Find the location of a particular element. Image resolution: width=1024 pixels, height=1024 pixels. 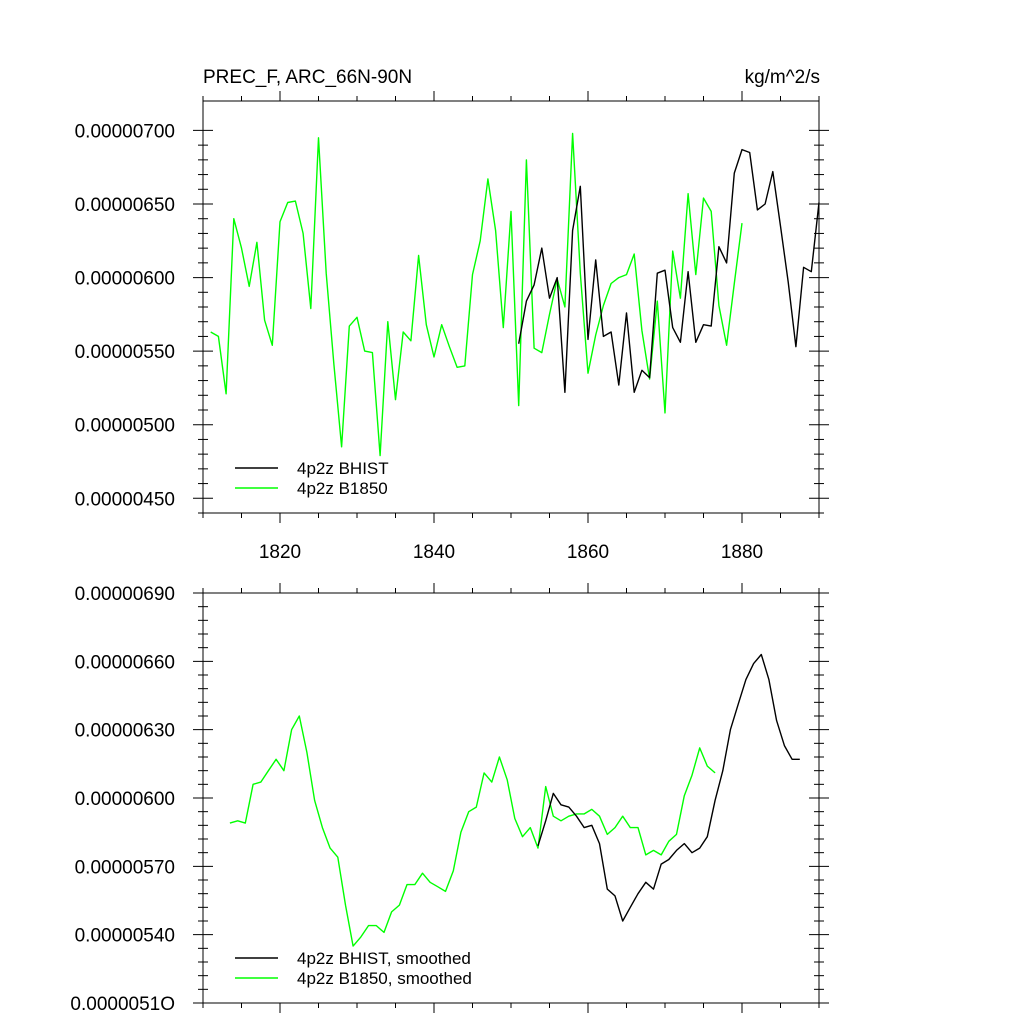

top-y-tick-label: 0.00000550 is located at coordinates (125, 352).